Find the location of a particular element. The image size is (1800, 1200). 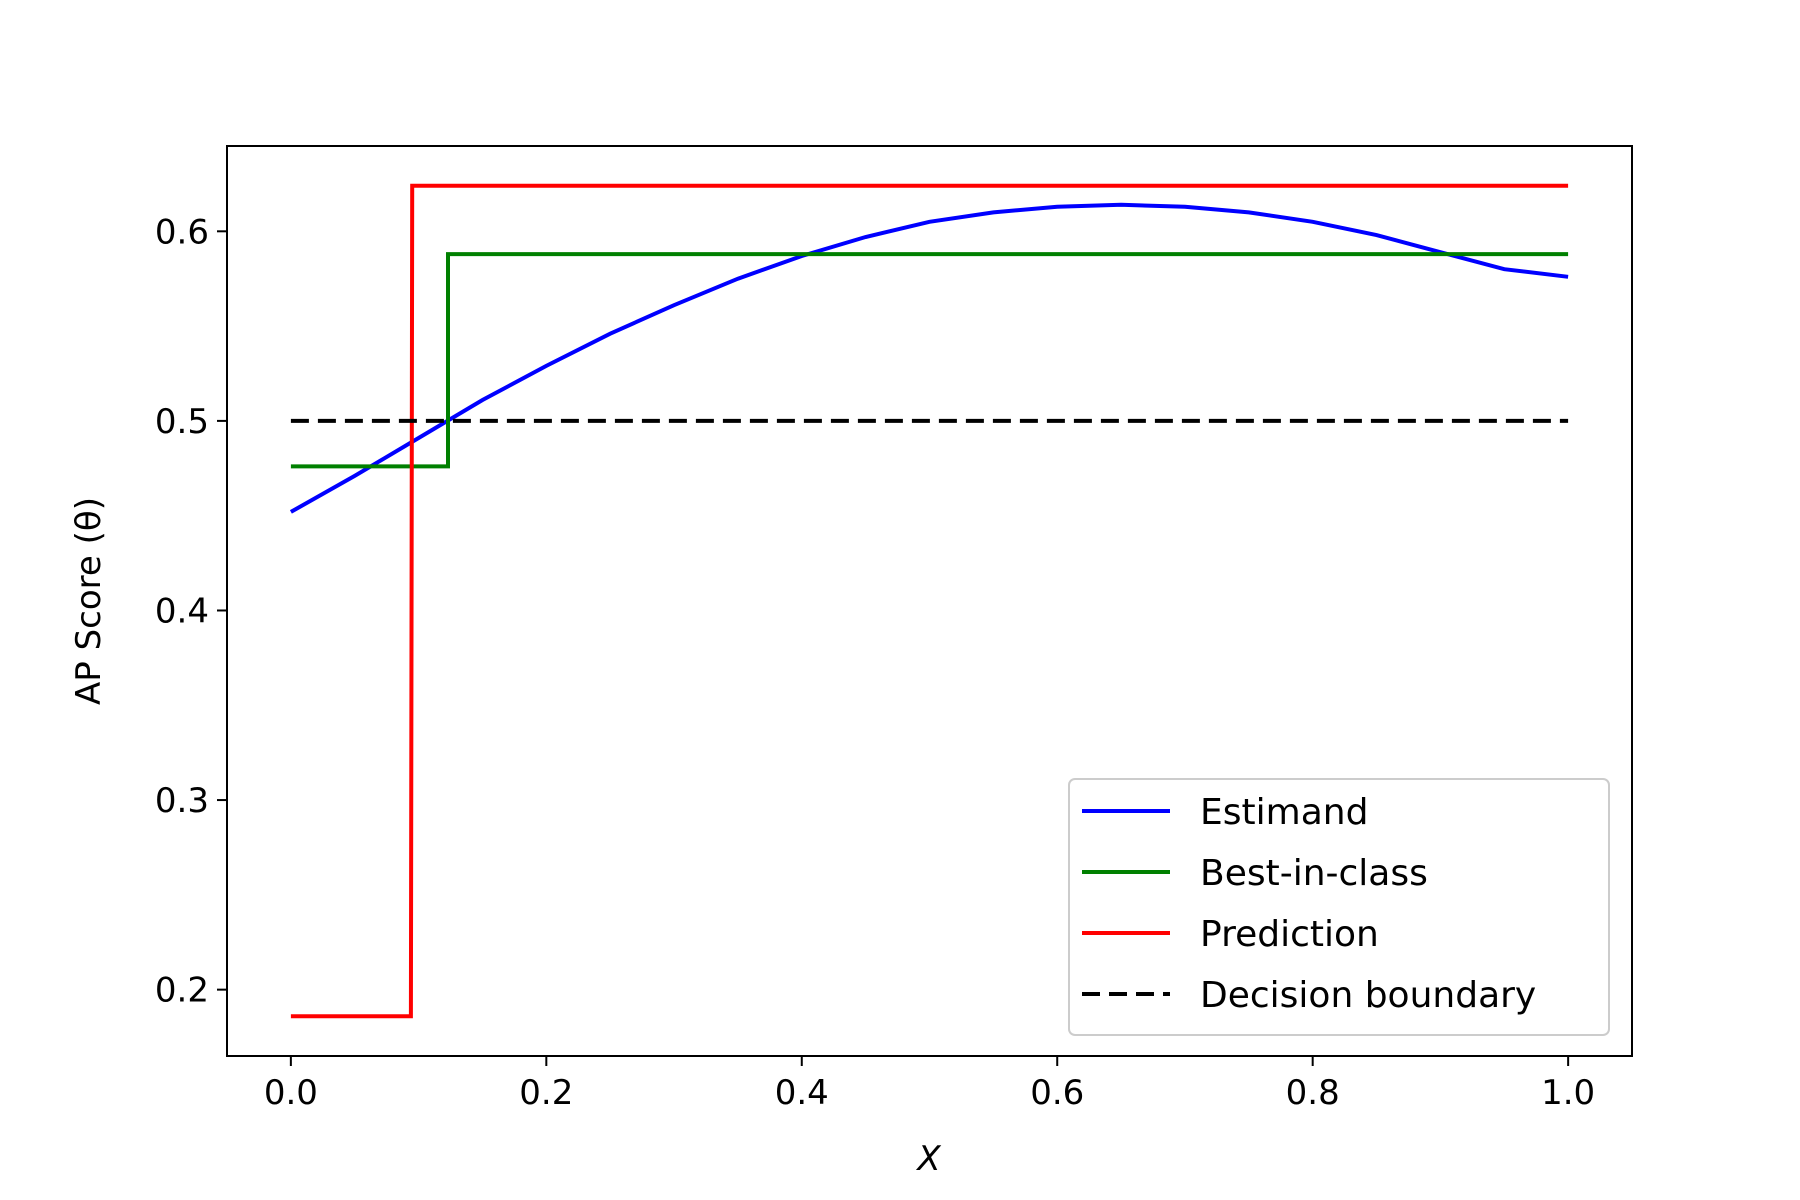

legend-label: Prediction is located at coordinates (1289, 934).